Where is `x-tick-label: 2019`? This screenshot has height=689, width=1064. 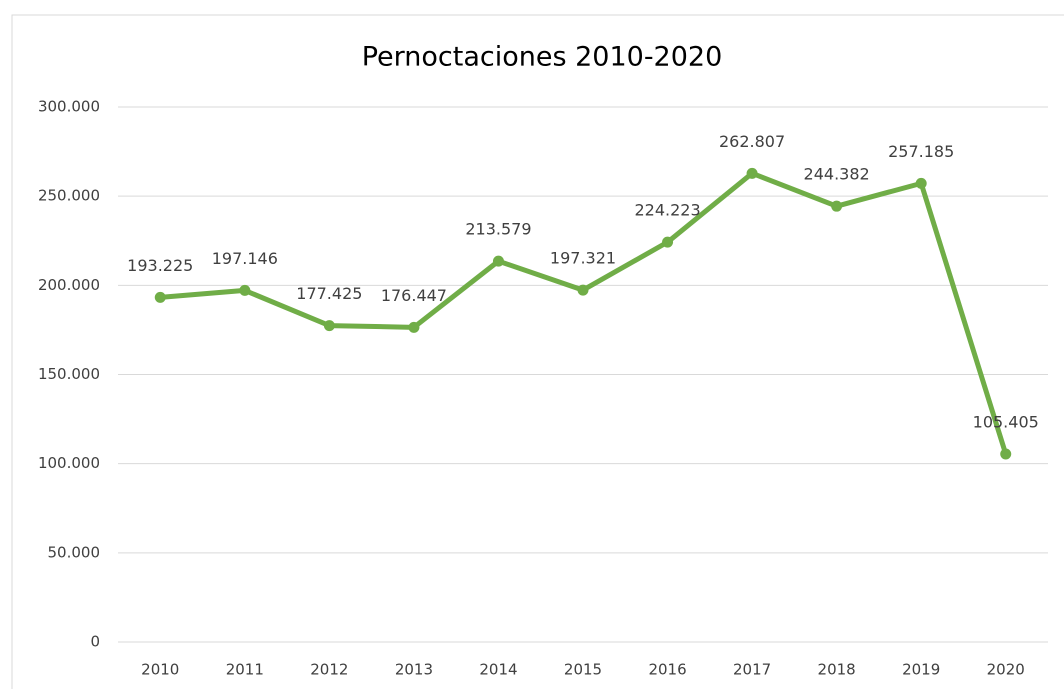
x-tick-label: 2019 is located at coordinates (921, 670).